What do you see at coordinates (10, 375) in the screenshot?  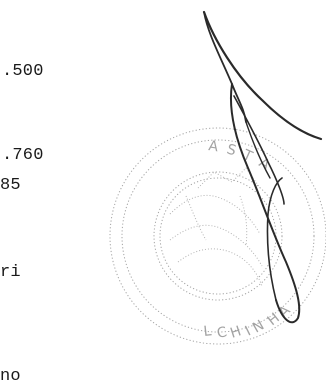 I see `typed-text-line: no` at bounding box center [10, 375].